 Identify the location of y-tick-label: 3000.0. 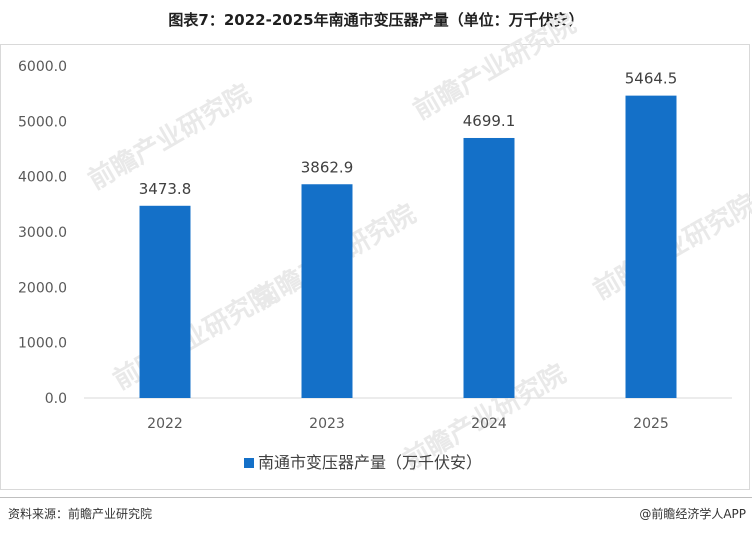
(42, 233).